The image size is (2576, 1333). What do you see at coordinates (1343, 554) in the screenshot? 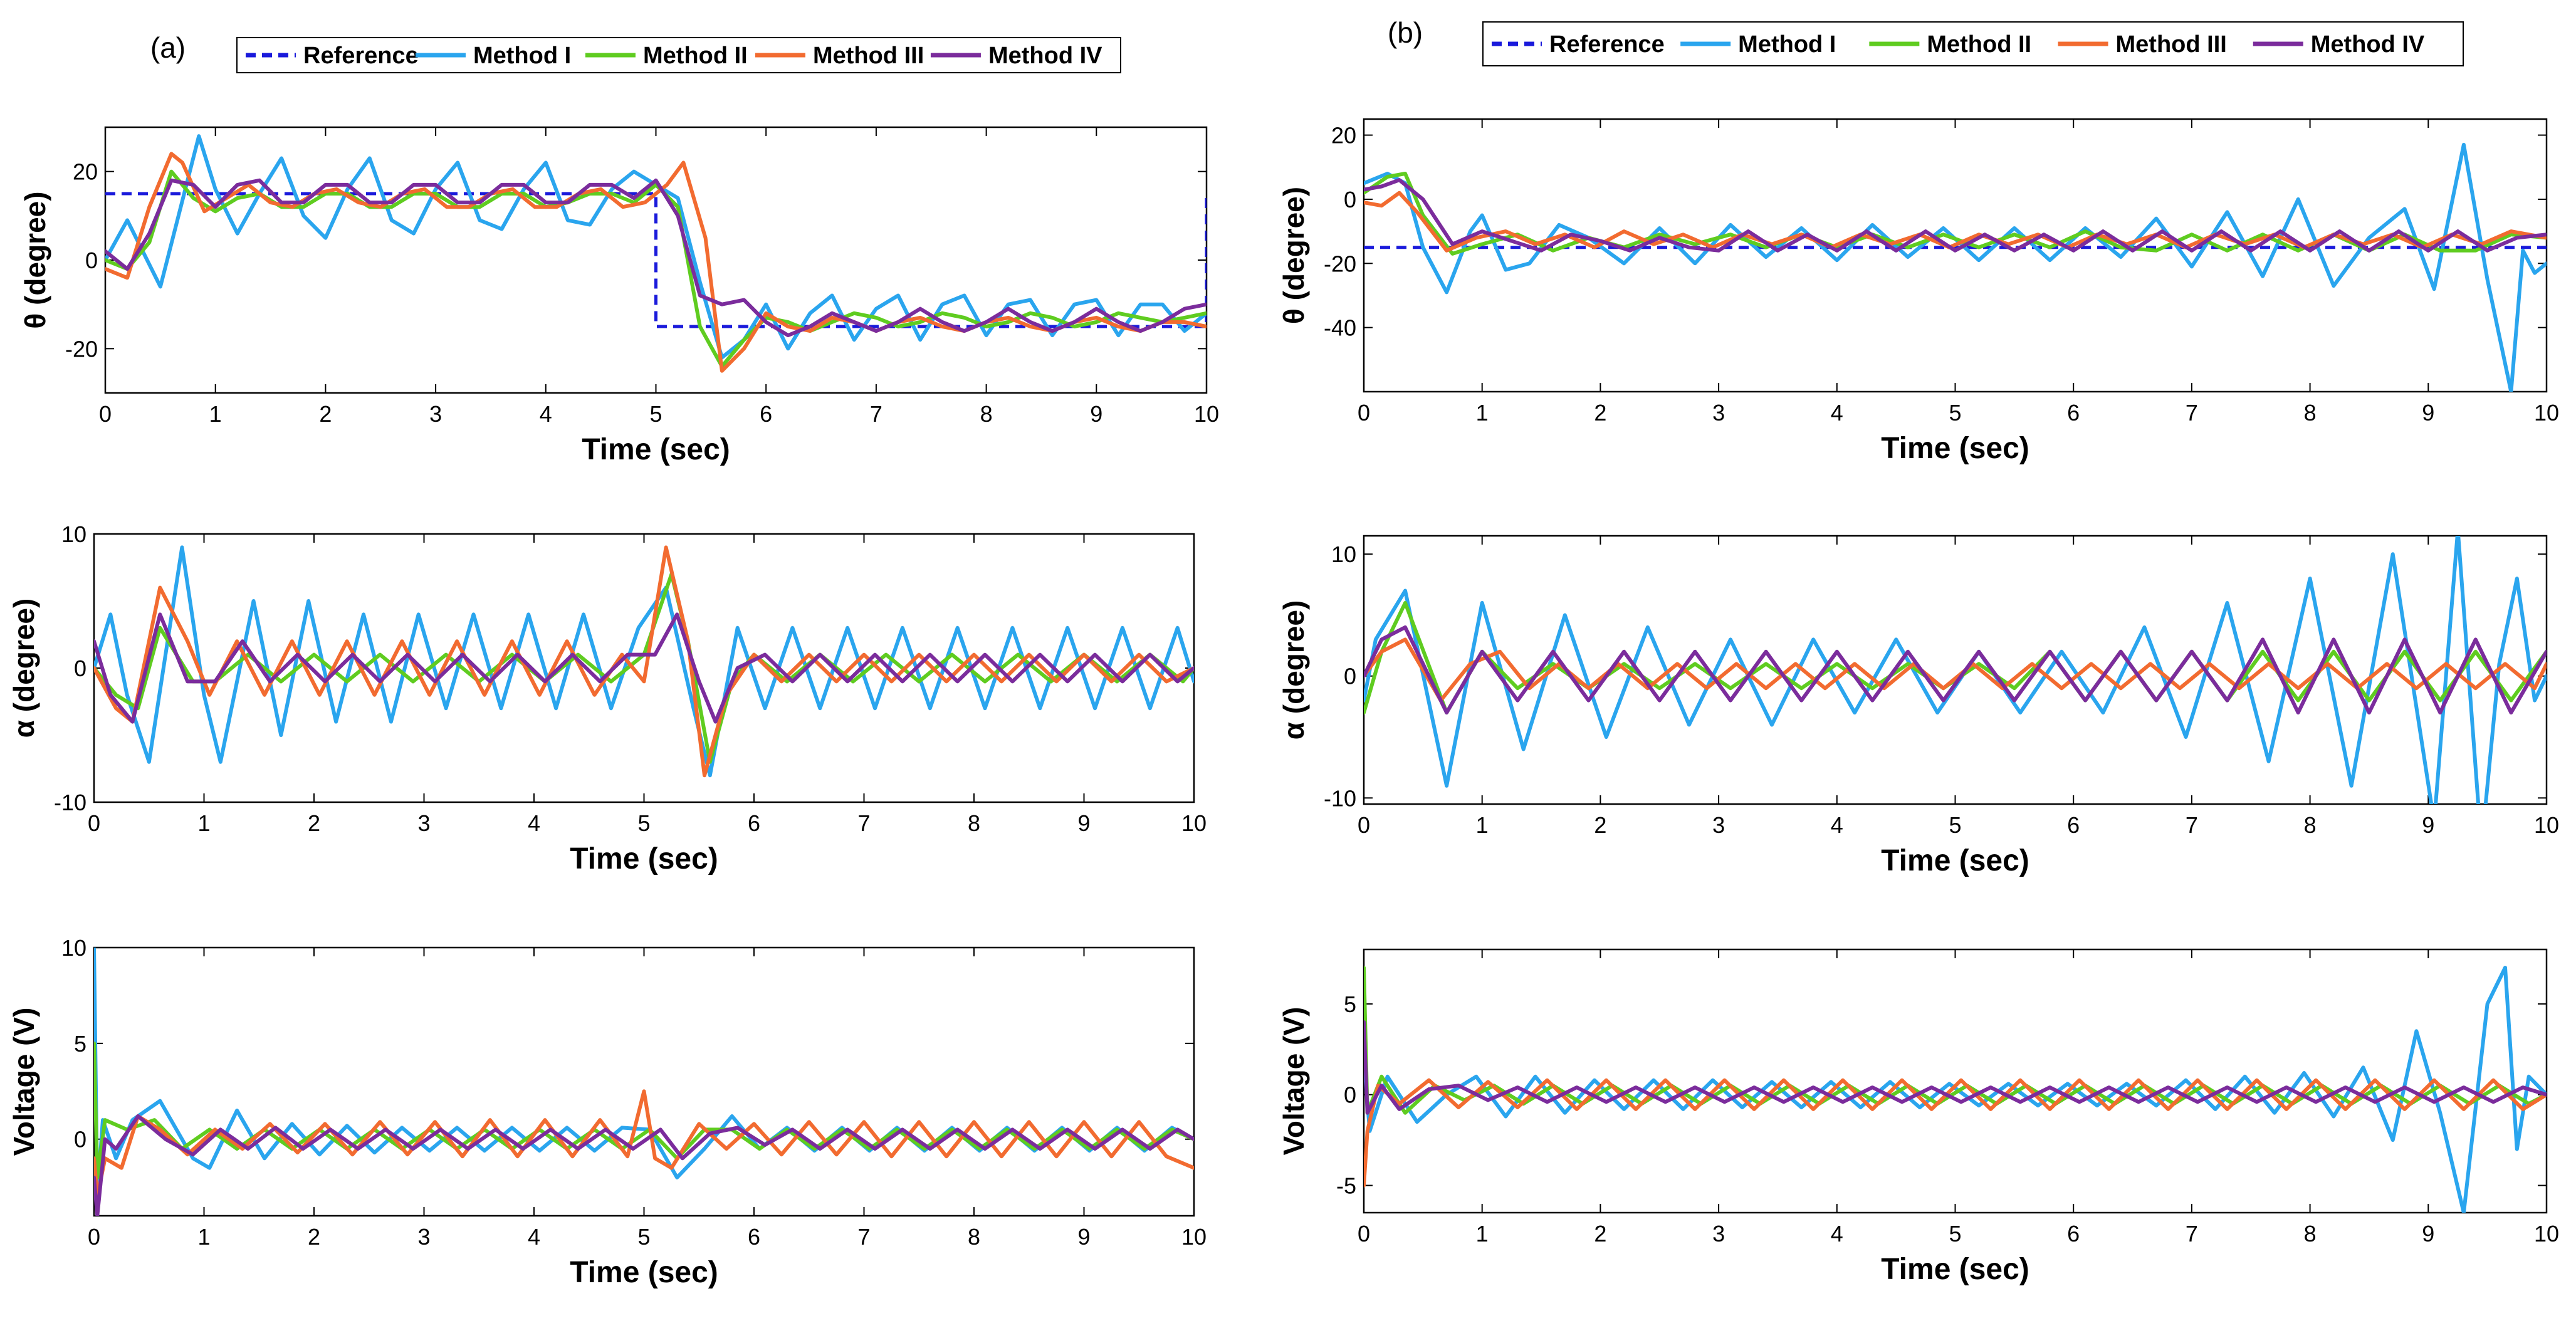
I see `y-tick-label: 10` at bounding box center [1343, 554].